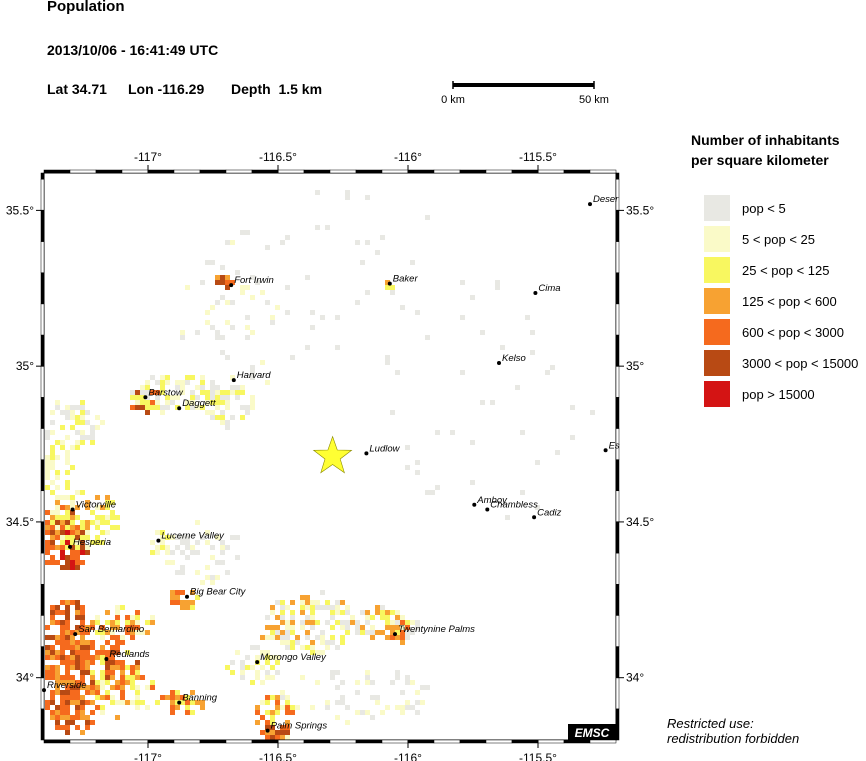 The image size is (866, 761). I want to click on event-longitude: Lon -116.29, so click(166, 89).